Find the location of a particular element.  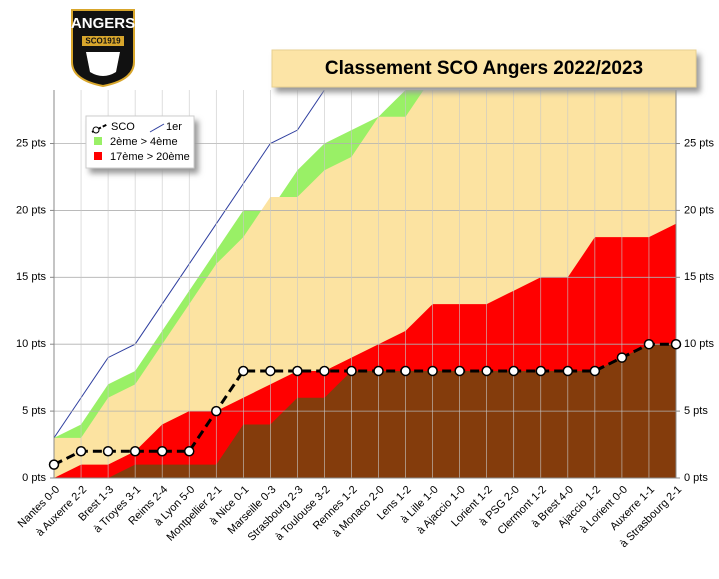

chart-title: Classement SCO Angers 2022/2023 is located at coordinates (484, 68).